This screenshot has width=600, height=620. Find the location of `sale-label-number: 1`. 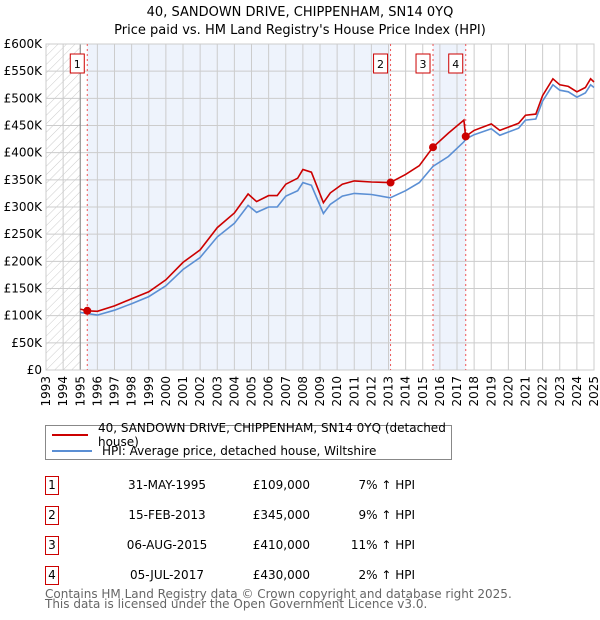

sale-label-number: 1 is located at coordinates (77, 64).